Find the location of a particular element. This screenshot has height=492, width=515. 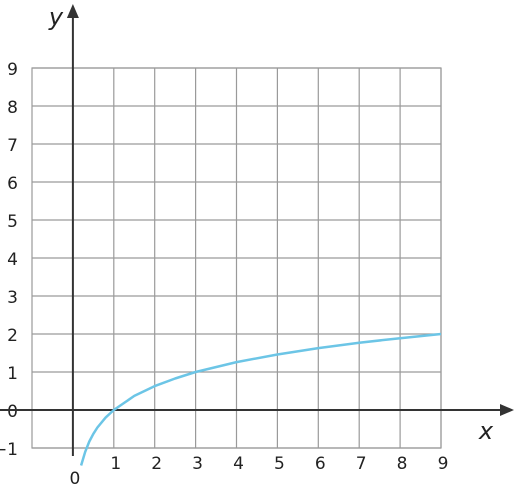

x-tick-label: 5 is located at coordinates (279, 464).